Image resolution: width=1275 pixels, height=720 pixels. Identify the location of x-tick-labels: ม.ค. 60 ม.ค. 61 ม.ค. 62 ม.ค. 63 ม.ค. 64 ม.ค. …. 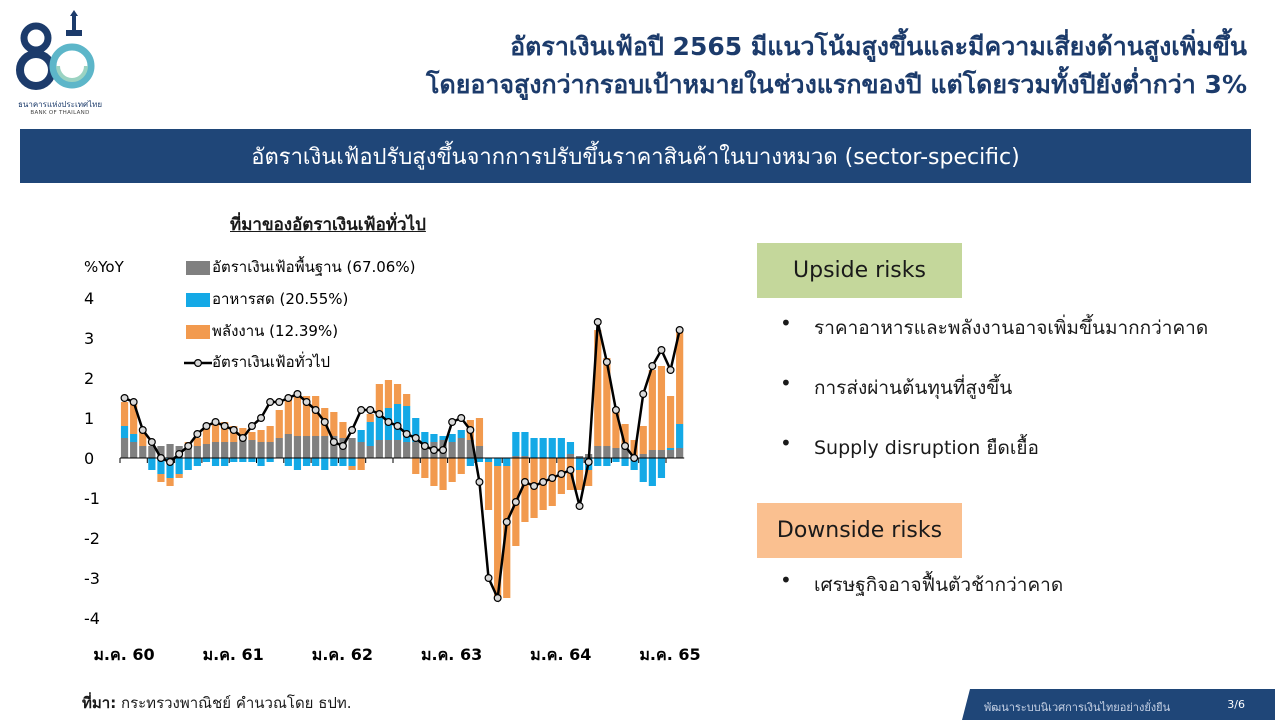
(396, 654).